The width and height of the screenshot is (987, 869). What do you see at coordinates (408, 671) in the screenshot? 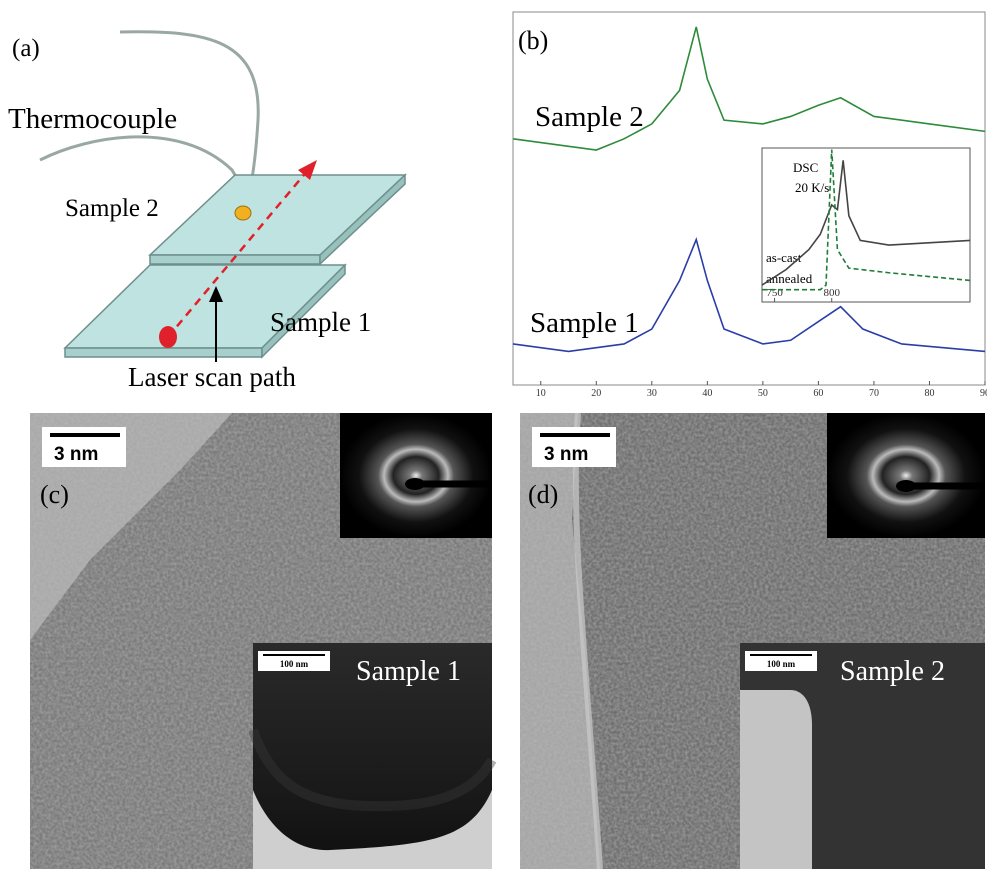
I see `sample-label: Sample 1` at bounding box center [408, 671].